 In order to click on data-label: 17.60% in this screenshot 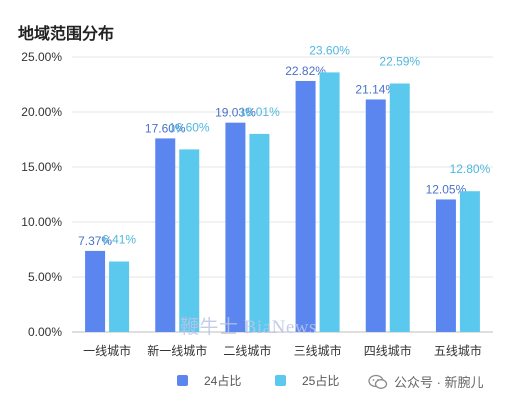, I will do `click(165, 128)`.